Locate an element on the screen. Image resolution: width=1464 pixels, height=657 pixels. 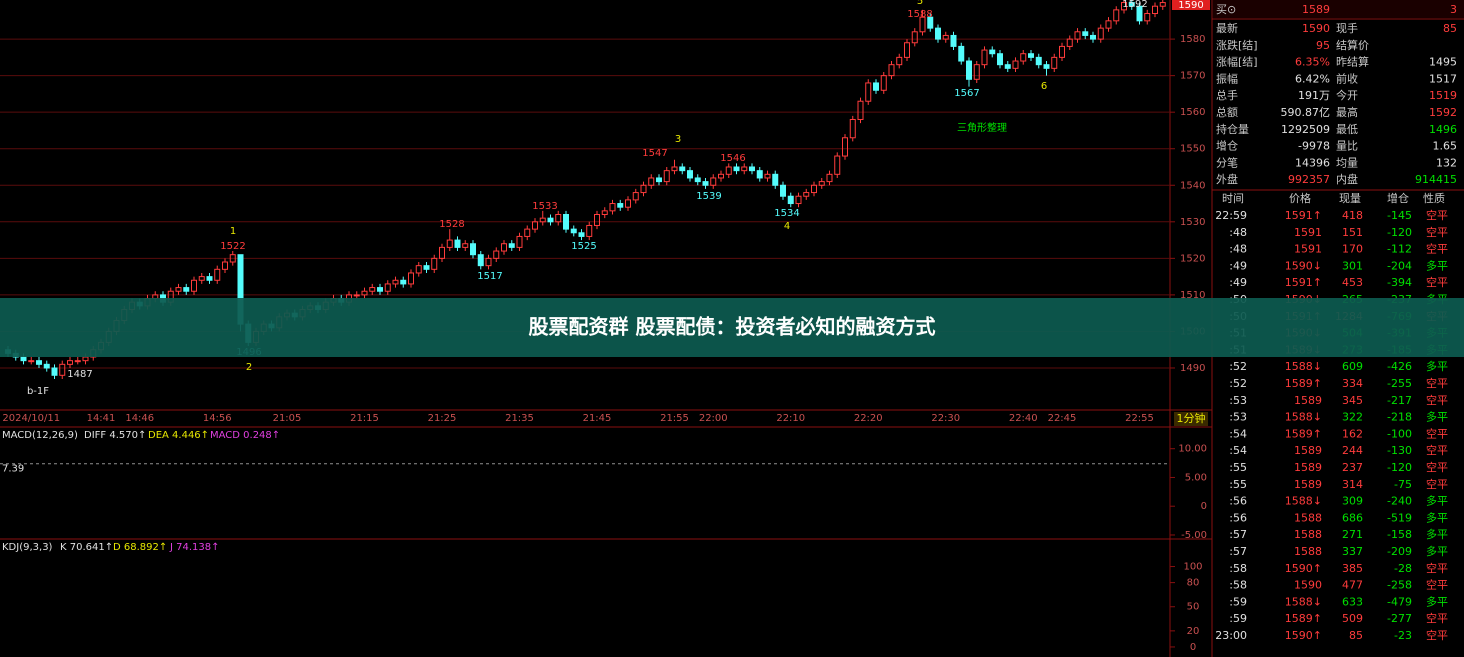
trade-price: 1588↓ is located at coordinates (1303, 601).